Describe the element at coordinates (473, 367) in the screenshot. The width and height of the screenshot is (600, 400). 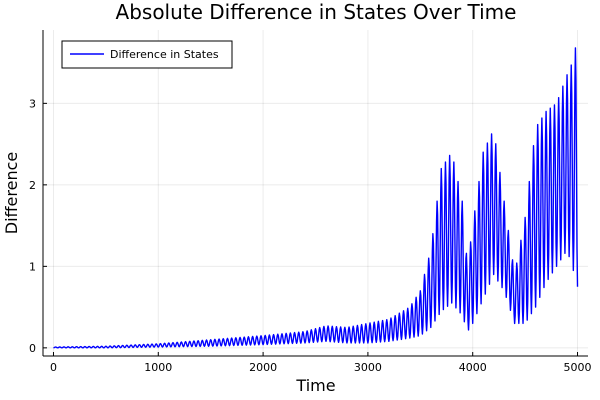
I see `x-tick-label: 4000` at that location.